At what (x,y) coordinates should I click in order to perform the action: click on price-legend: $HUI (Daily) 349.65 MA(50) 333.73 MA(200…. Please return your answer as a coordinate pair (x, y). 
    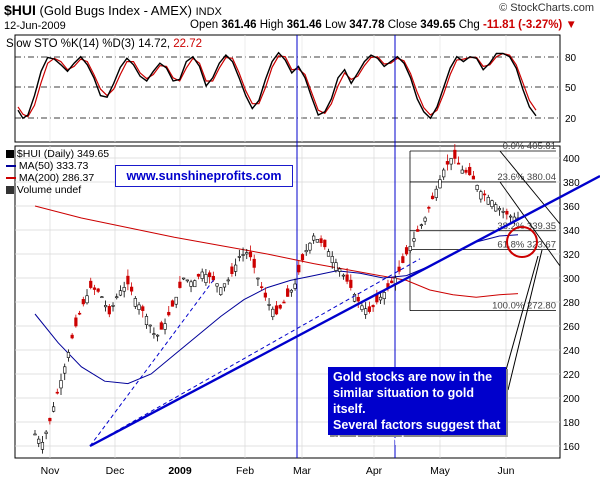
    Looking at the image, I should click on (57, 172).